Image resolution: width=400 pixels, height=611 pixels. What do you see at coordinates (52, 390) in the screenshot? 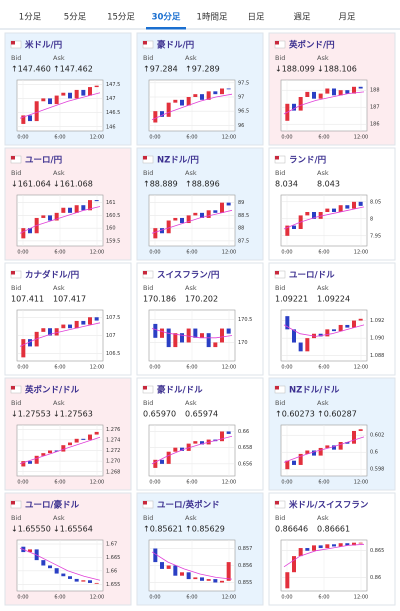
I see `pair-name: 英ポンド/ドル` at bounding box center [52, 390].